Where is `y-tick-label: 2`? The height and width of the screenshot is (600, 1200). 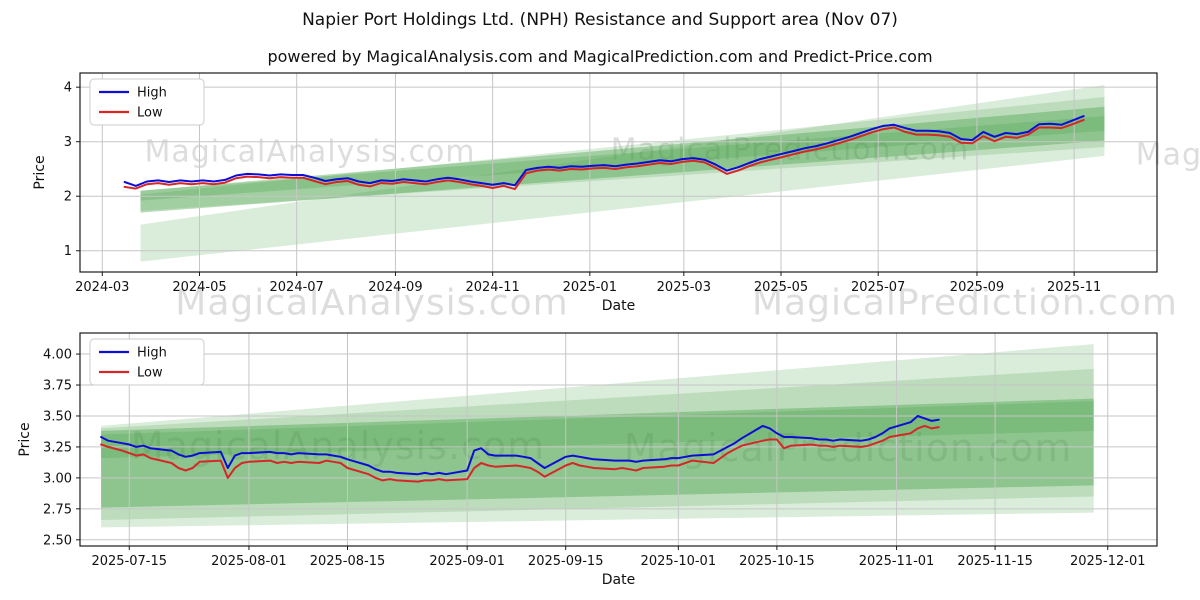
y-tick-label: 2 is located at coordinates (68, 197).